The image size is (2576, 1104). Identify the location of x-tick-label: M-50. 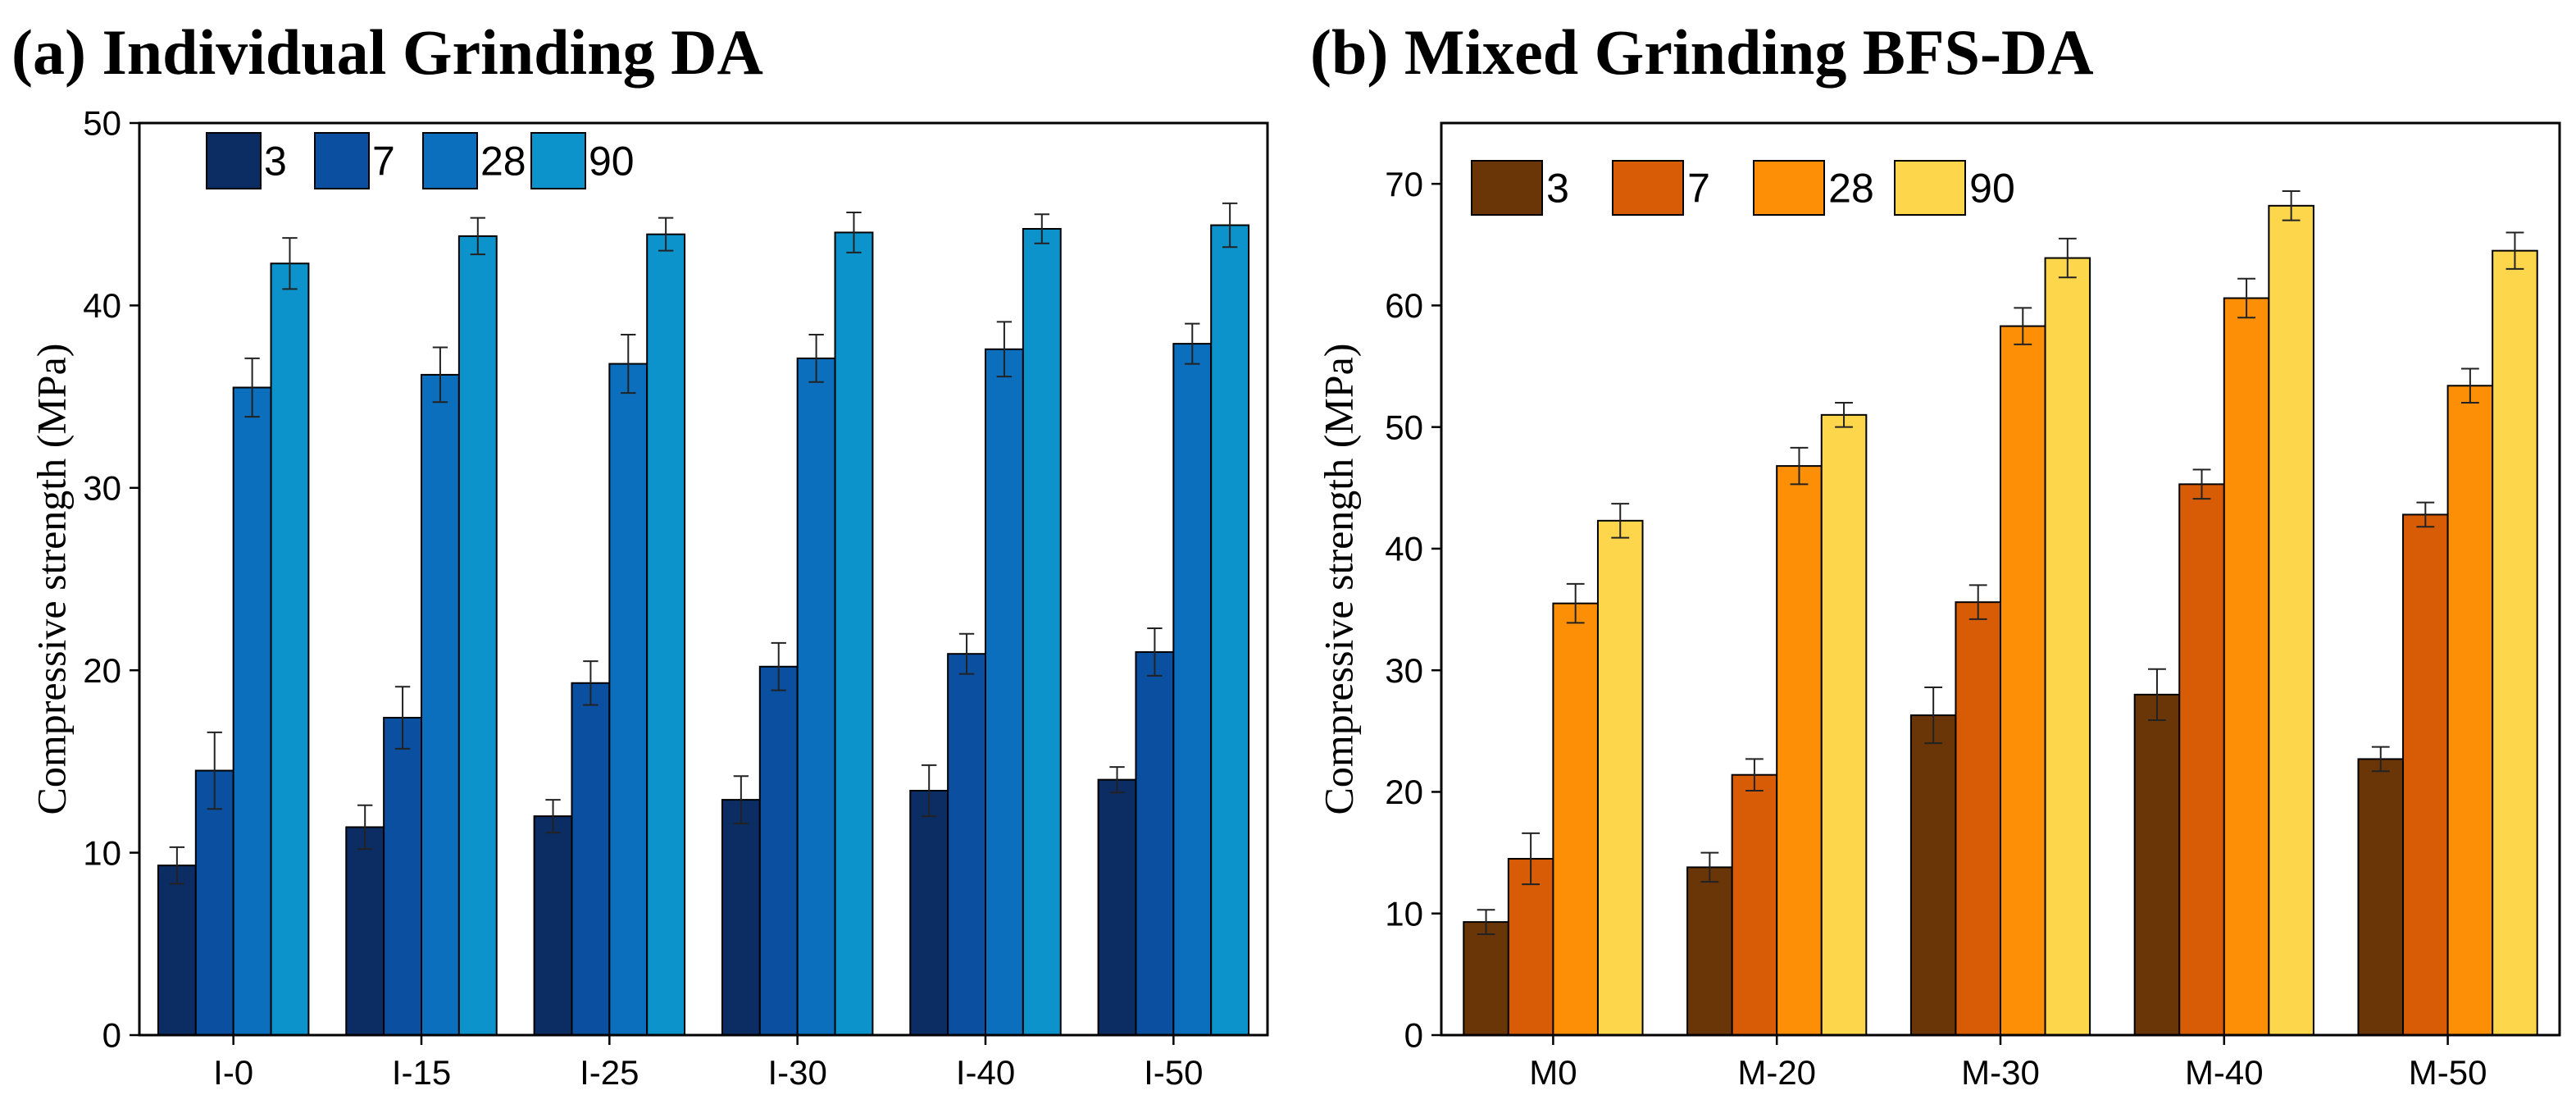
(2448, 1072).